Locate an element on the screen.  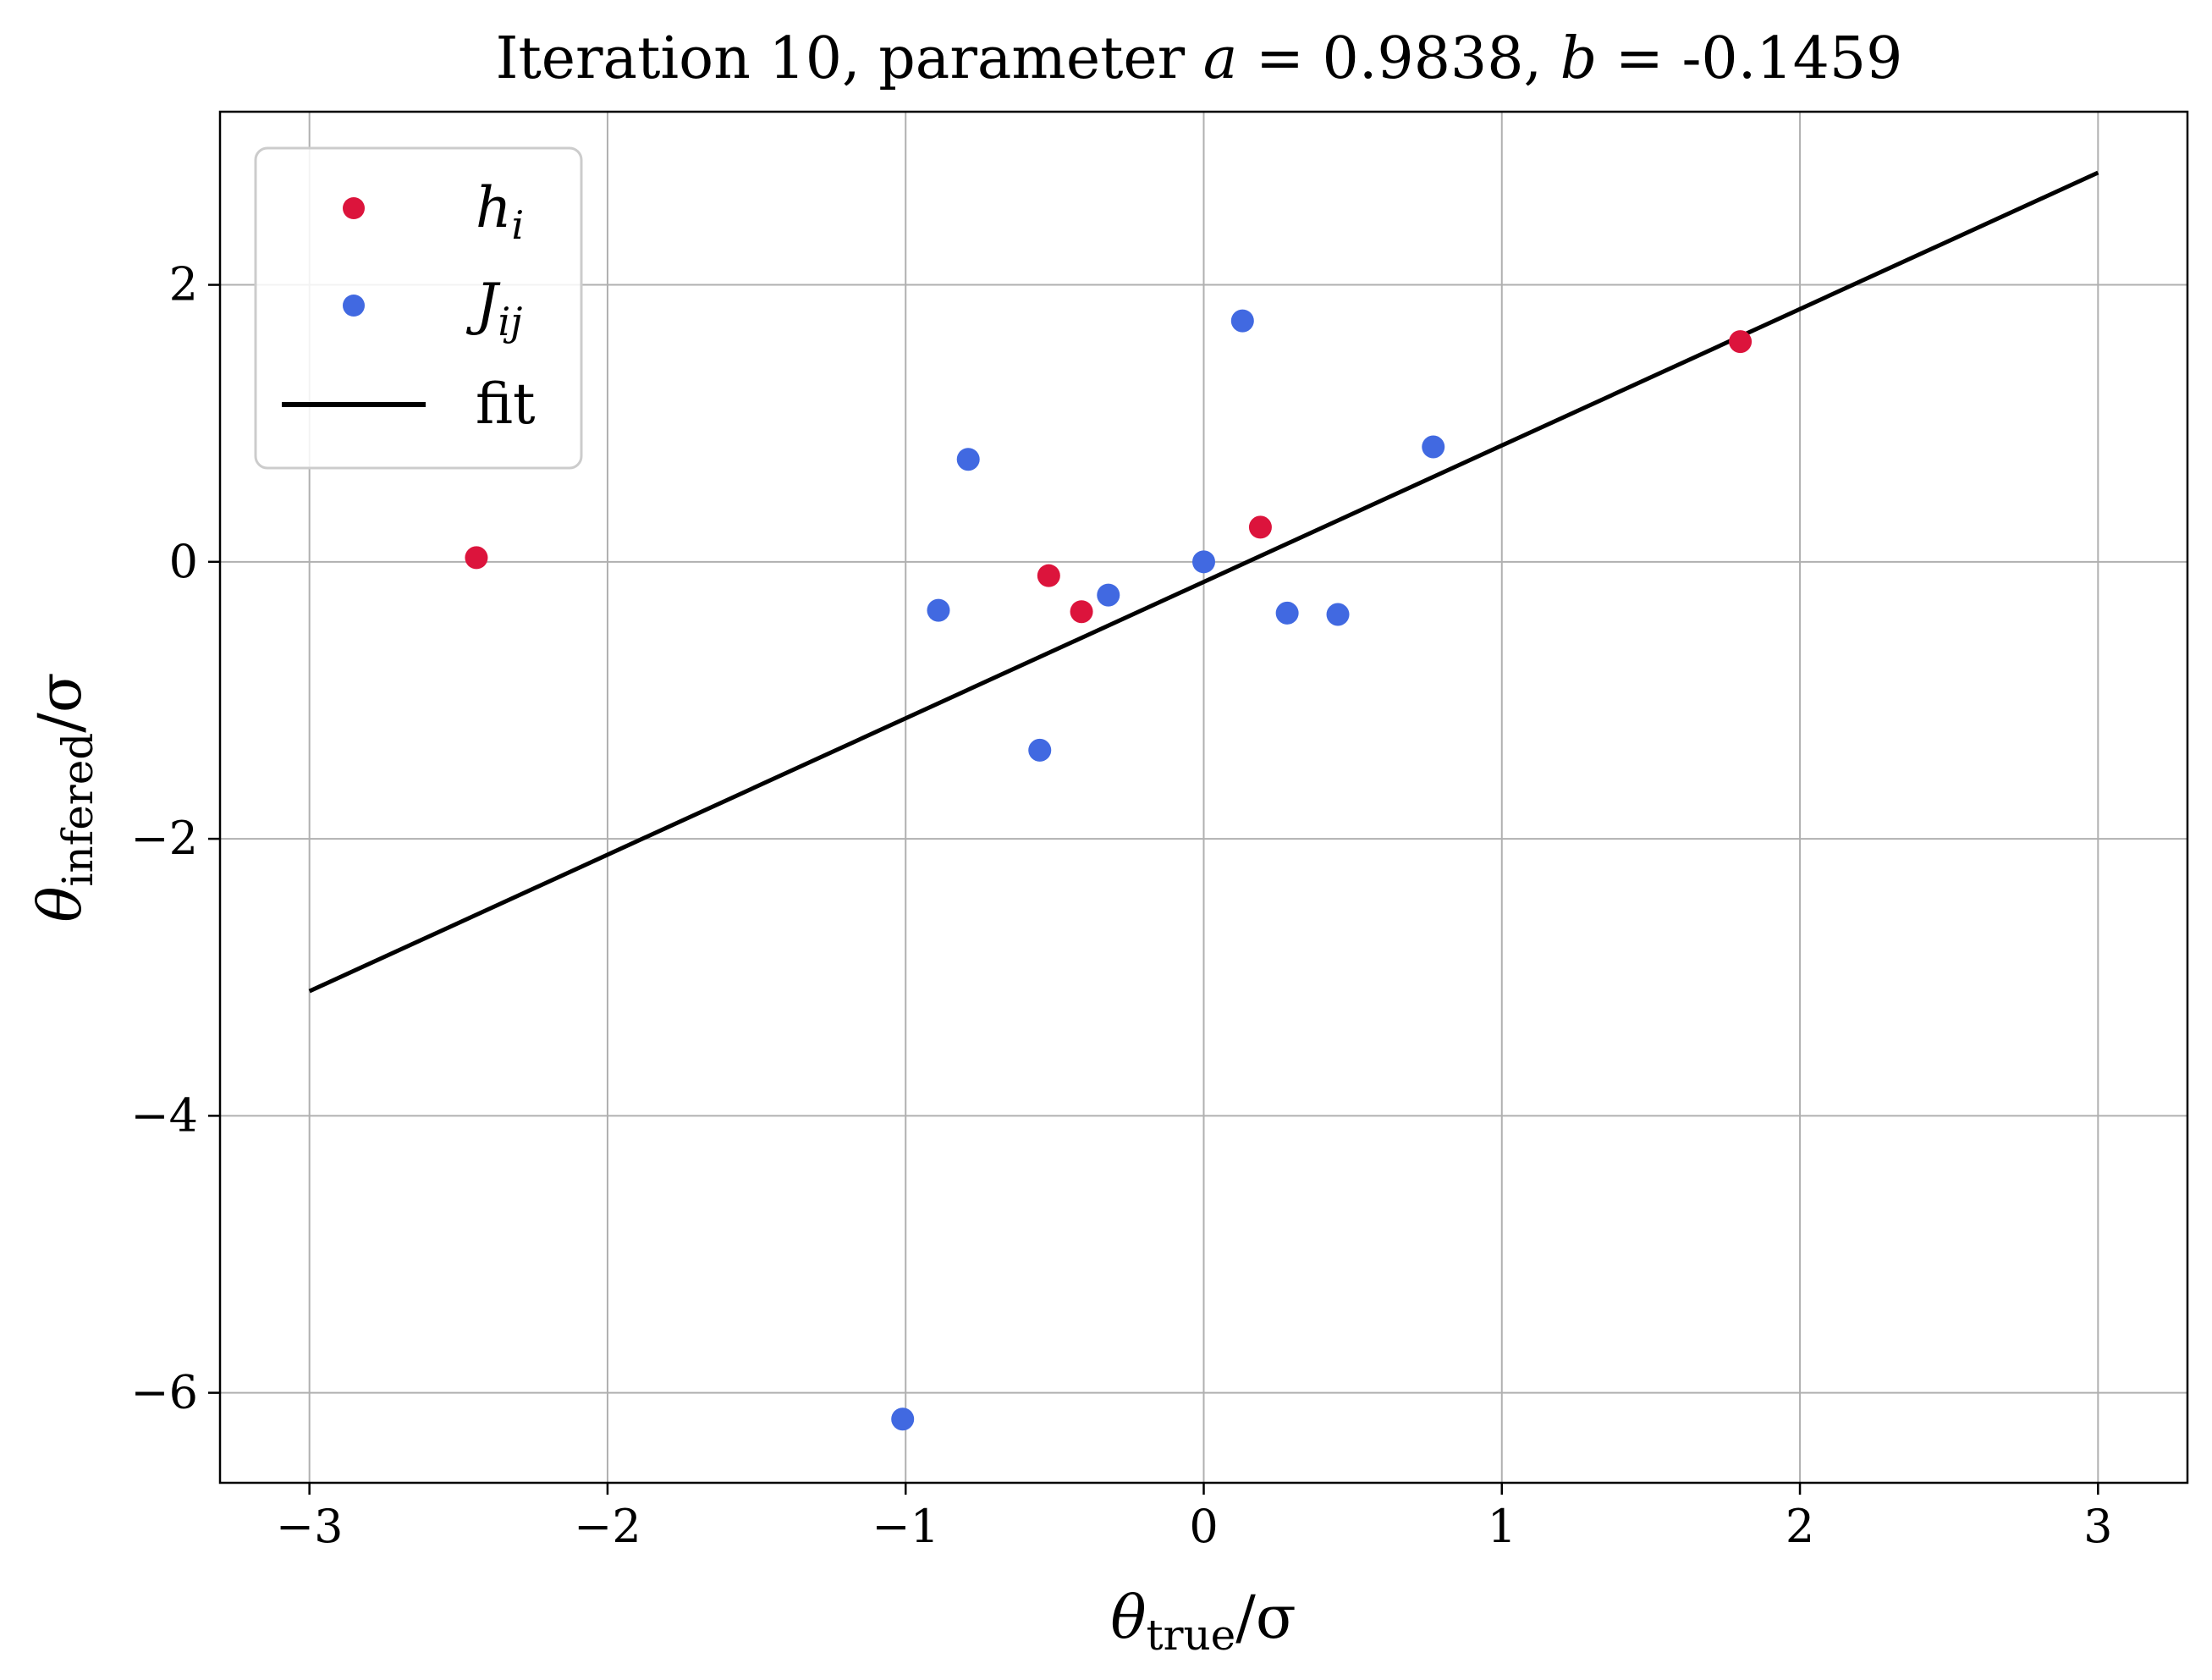
y-axis-ticks: −6 −4 −2 0 2 is located at coordinates (175, 838).